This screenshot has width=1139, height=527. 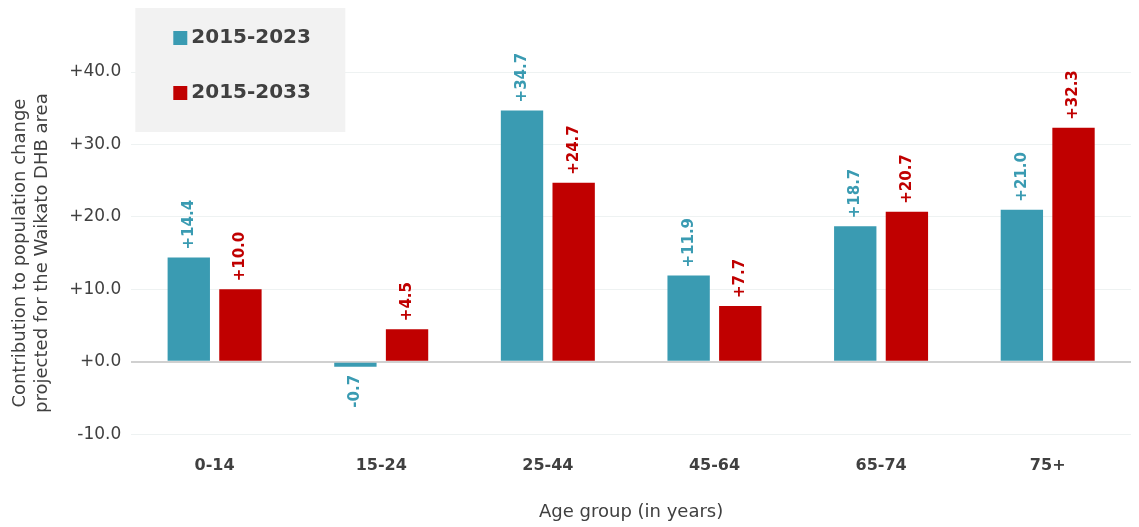 I want to click on data-label: +14.4, so click(x=187, y=224).